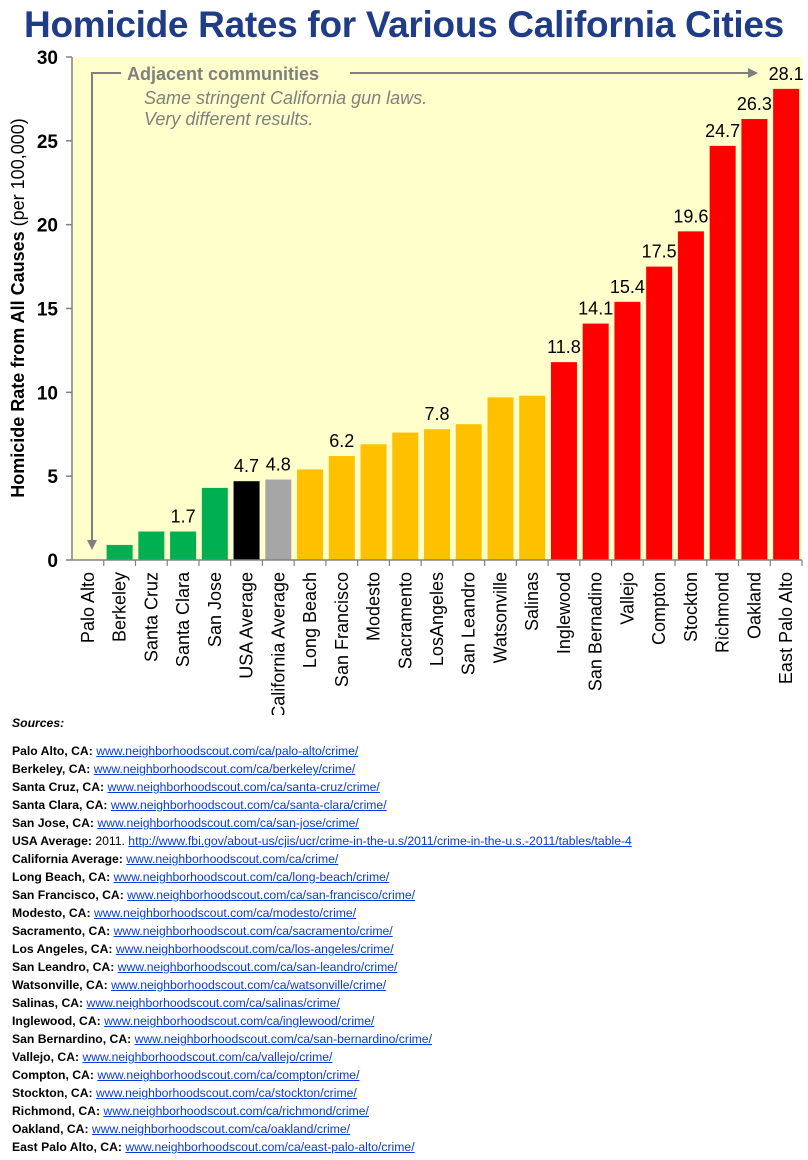 Image resolution: width=808 pixels, height=1160 pixels. Describe the element at coordinates (754, 605) in the screenshot. I see `x-tick-label: Oakland` at that location.